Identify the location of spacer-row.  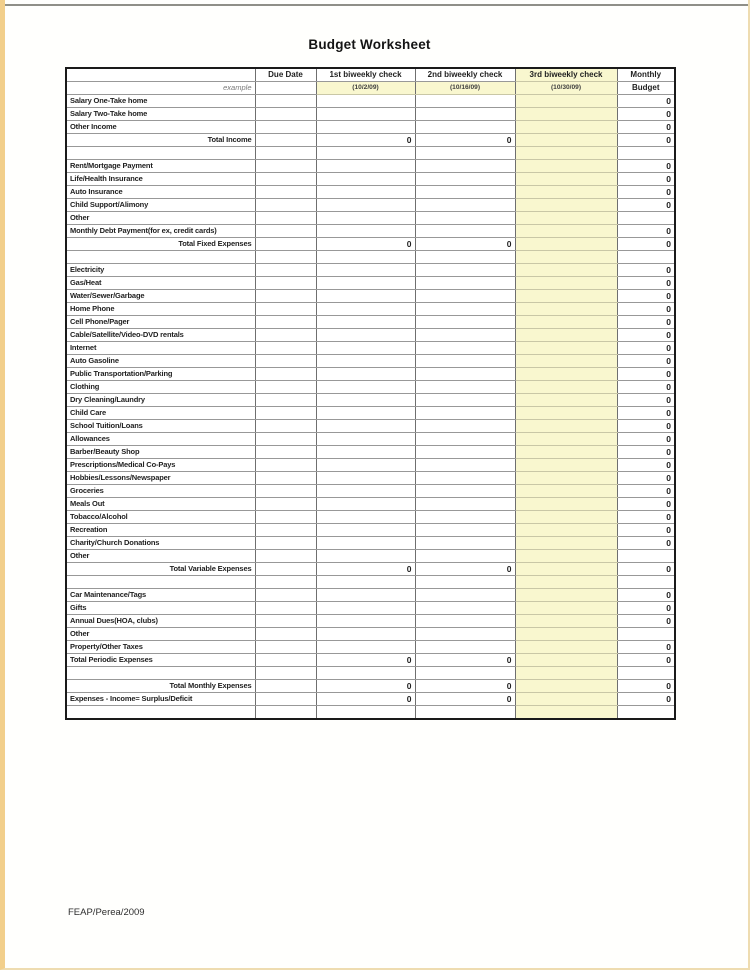
(370, 673).